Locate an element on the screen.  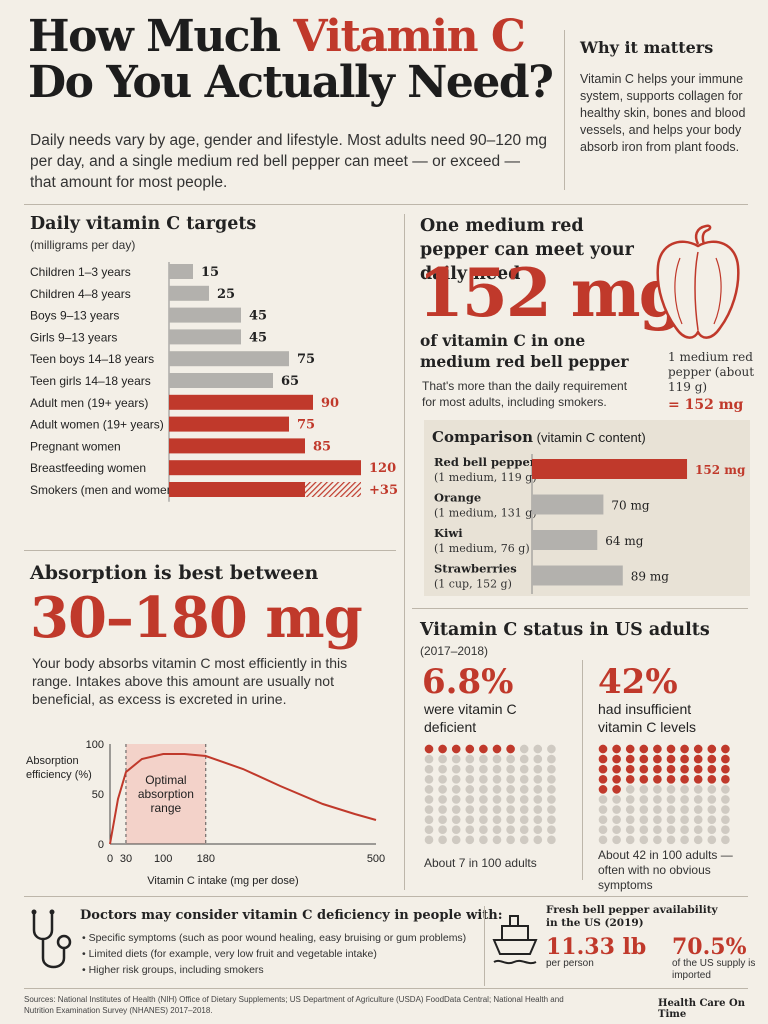
absorption-heading: Absorption is best between is located at coordinates (174, 573).